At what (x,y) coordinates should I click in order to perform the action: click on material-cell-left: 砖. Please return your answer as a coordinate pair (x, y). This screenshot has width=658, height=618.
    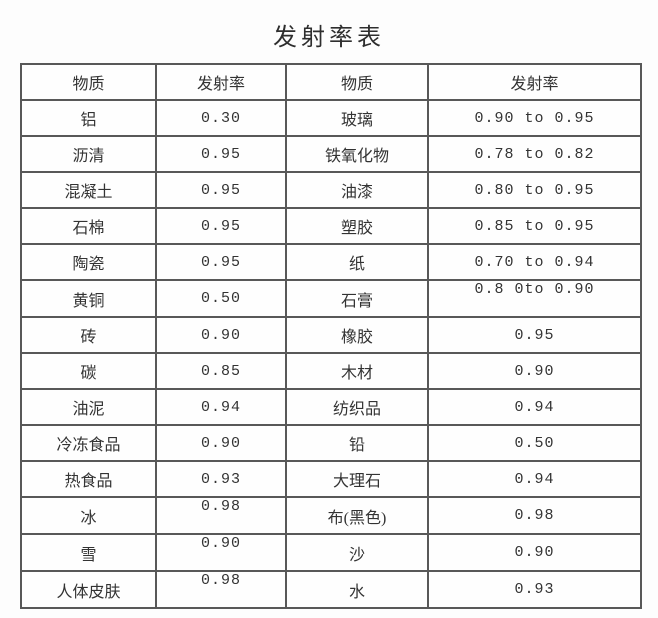
    Looking at the image, I should click on (88, 335).